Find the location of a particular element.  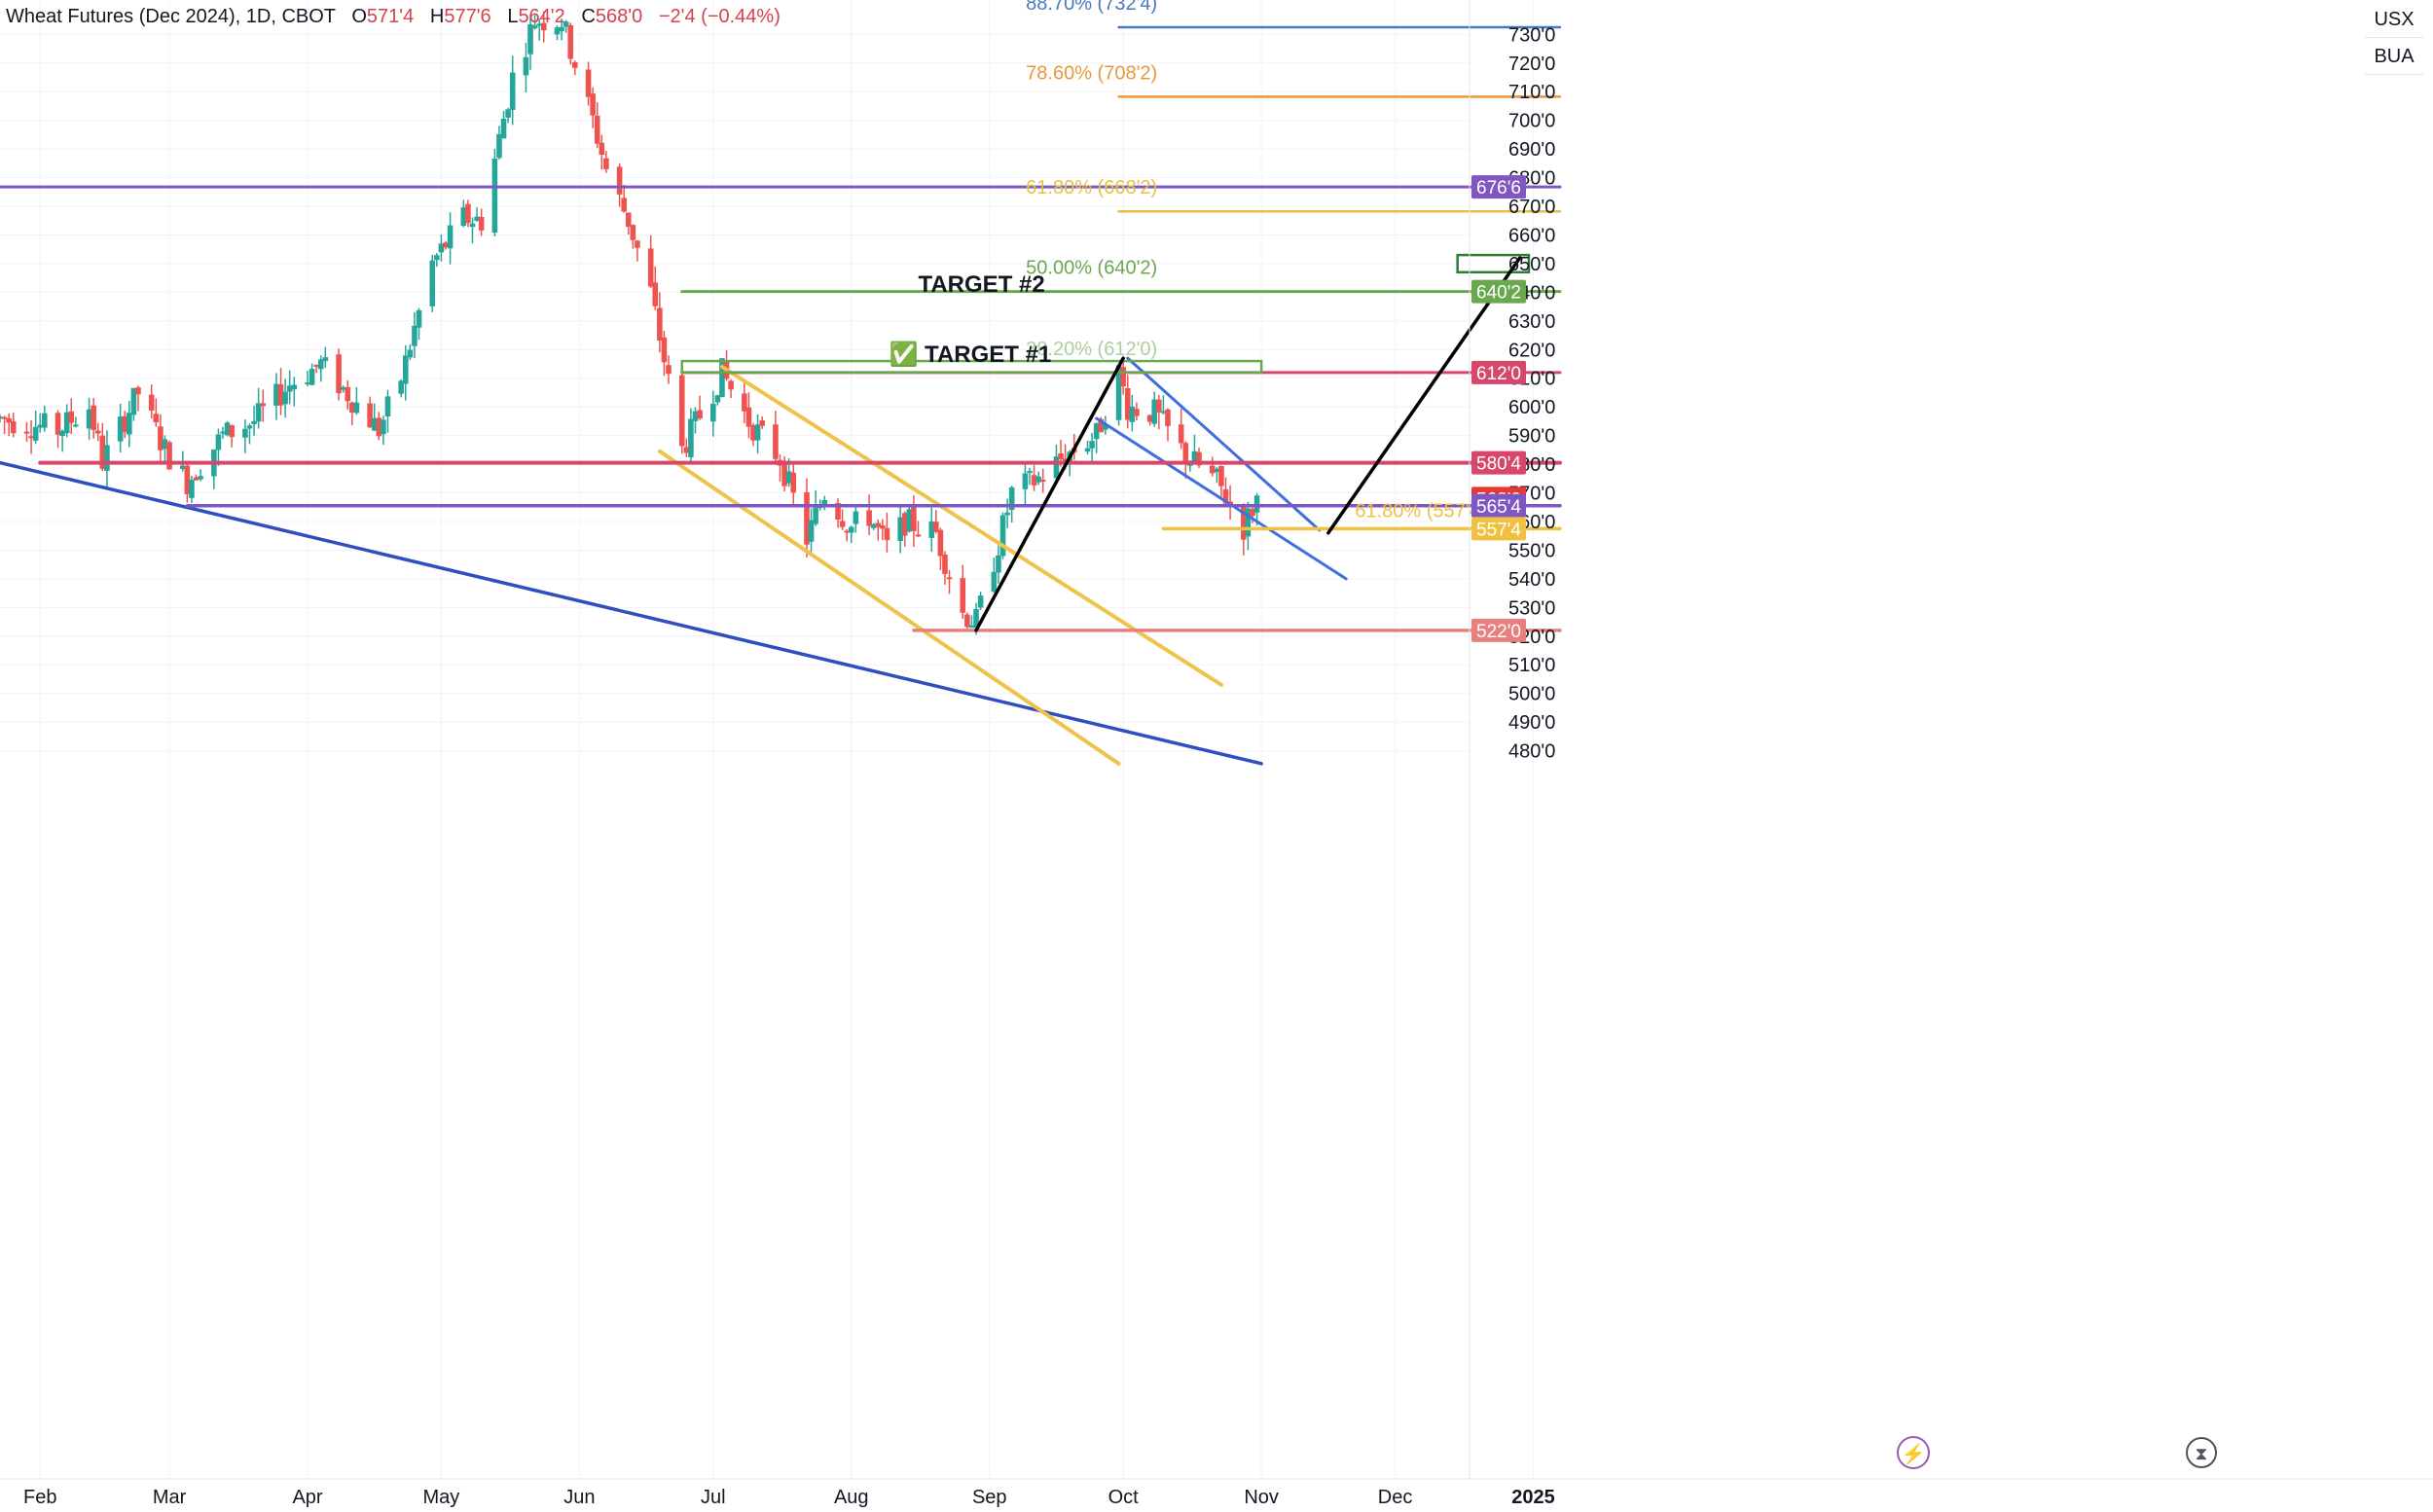

price-tick-label: 550'0 is located at coordinates (1531, 550).